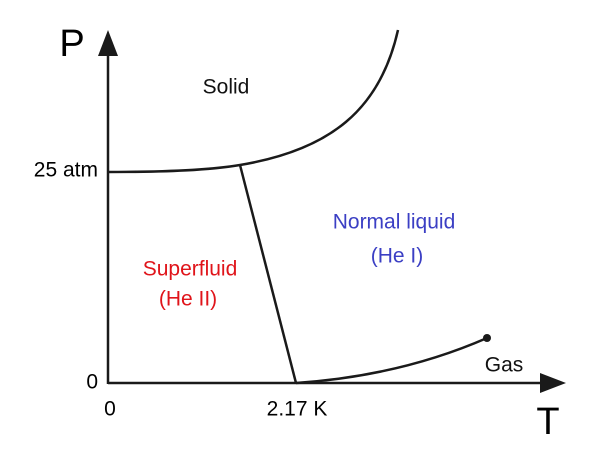 This screenshot has width=610, height=457. Describe the element at coordinates (553, 383) in the screenshot. I see `x-arrow` at that location.